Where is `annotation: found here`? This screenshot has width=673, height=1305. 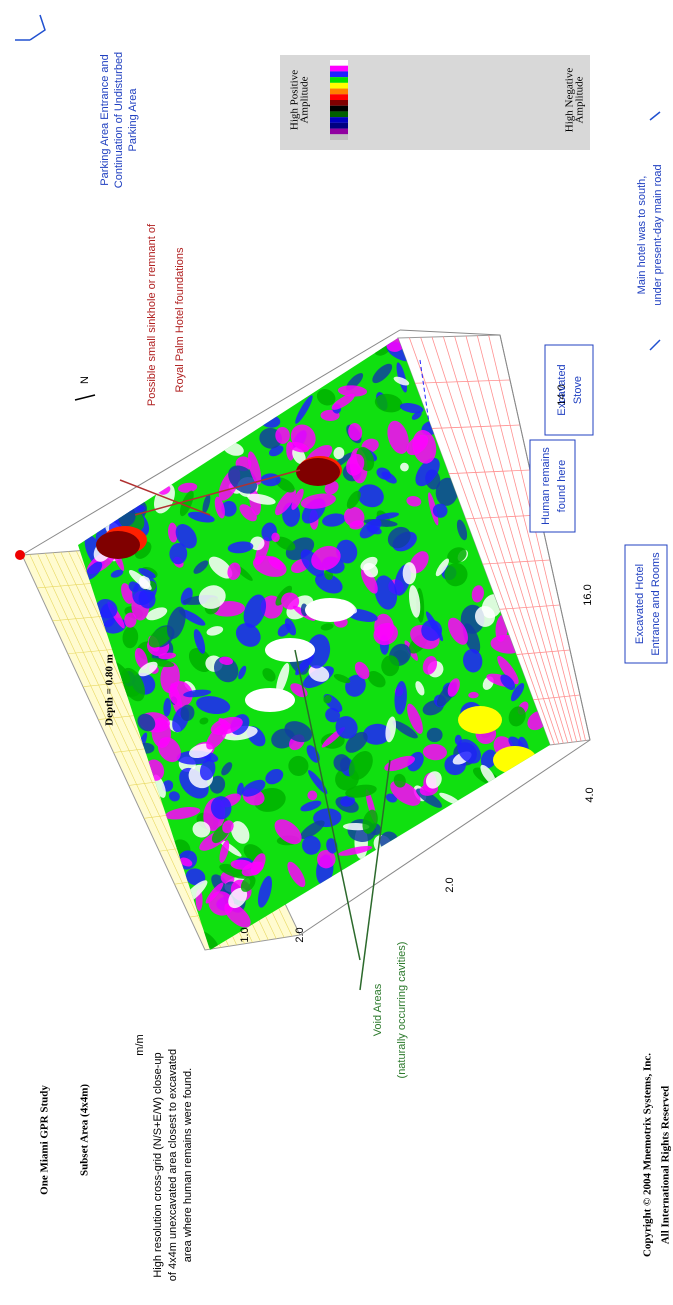
annotation: found here is located at coordinates (562, 486).